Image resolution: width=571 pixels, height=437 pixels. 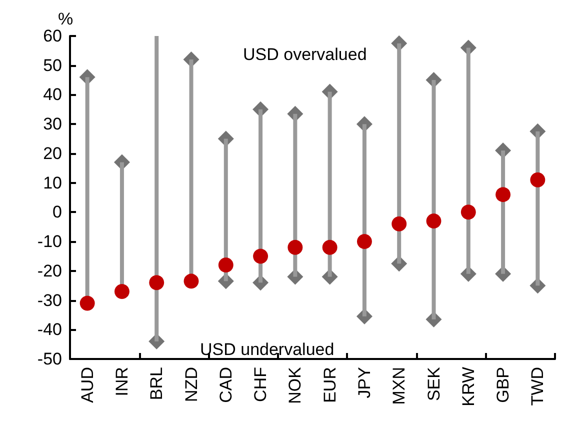 I want to click on y-tick-label: 0, so click(x=57, y=212).